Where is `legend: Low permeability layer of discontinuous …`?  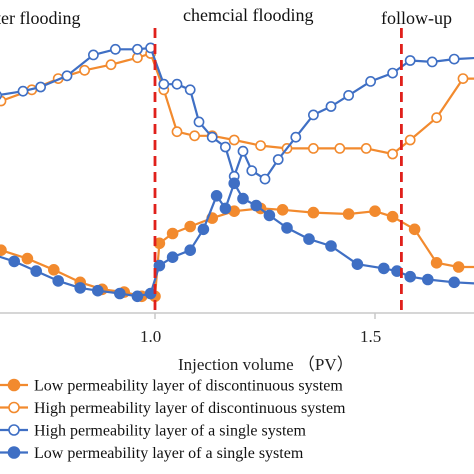 legend: Low permeability layer of discontinuous … is located at coordinates (173, 420).